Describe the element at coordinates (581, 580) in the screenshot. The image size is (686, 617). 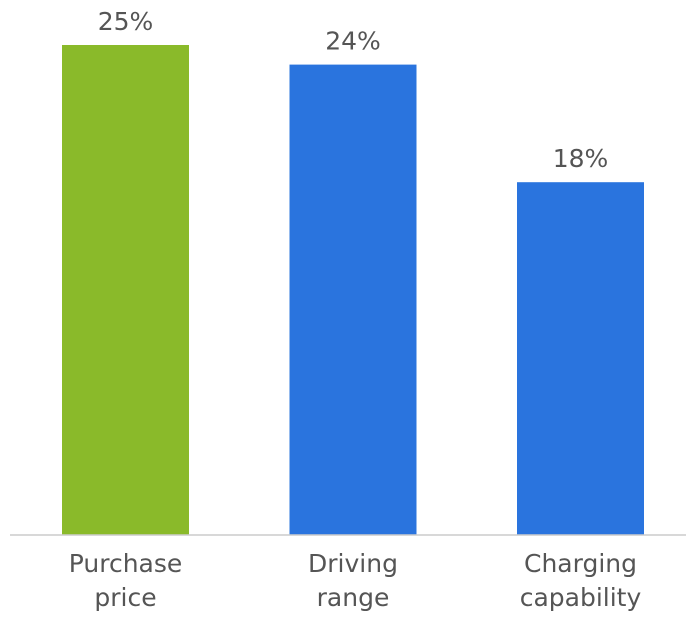
I see `x-tick-label: Charging capability` at that location.